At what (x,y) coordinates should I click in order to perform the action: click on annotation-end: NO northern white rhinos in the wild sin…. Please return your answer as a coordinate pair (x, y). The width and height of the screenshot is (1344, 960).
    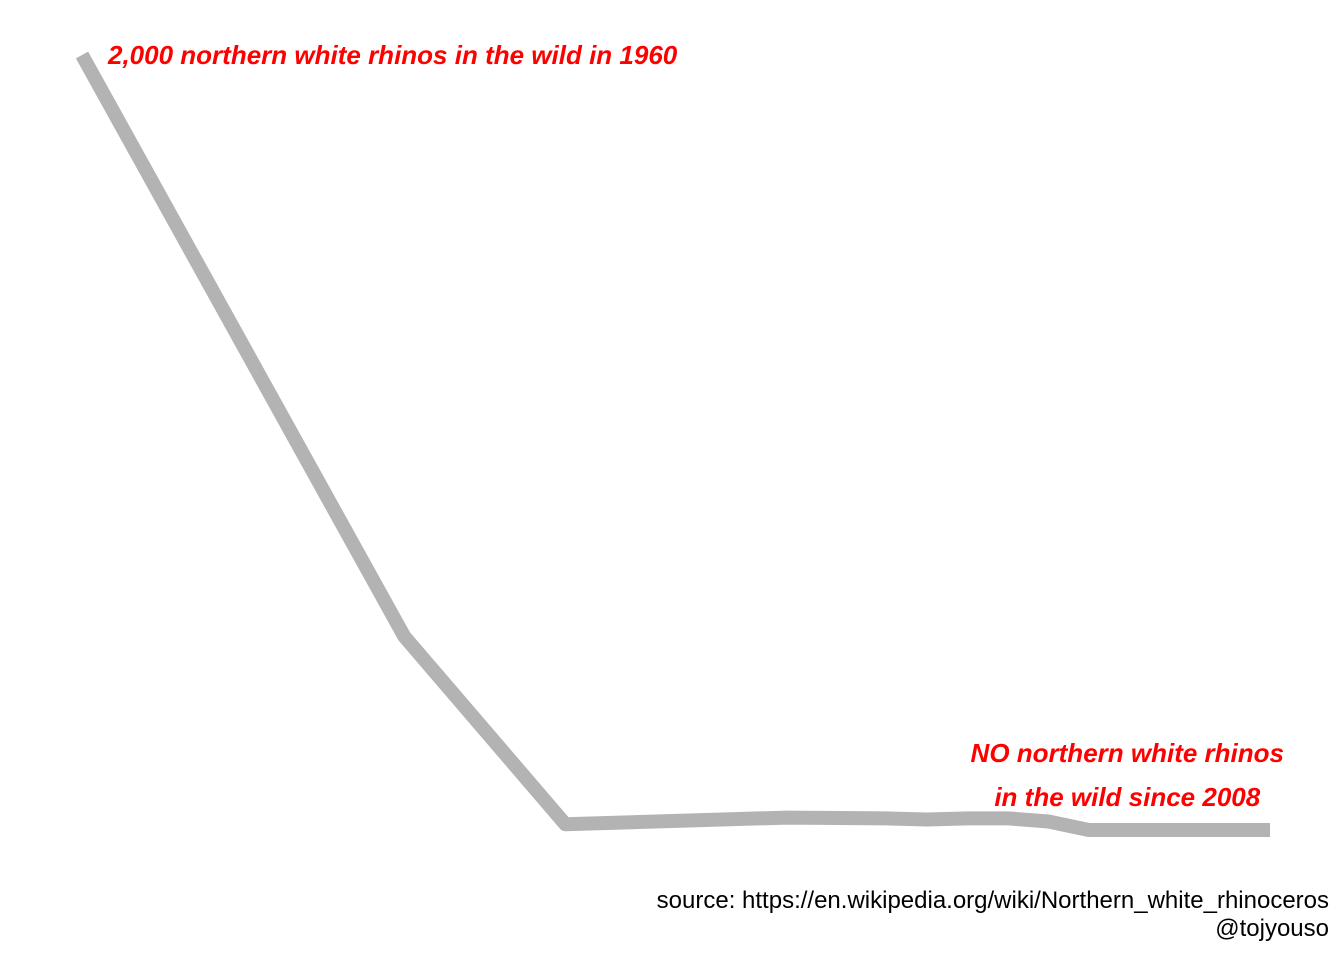
    Looking at the image, I should click on (1127, 775).